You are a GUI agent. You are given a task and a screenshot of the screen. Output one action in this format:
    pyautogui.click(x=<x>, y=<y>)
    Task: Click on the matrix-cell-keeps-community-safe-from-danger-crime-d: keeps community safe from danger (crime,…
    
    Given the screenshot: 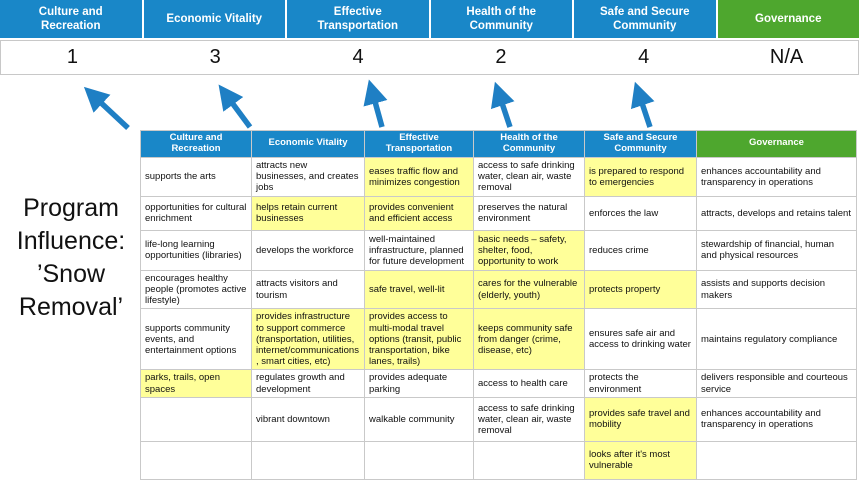 What is the action you would take?
    pyautogui.click(x=529, y=339)
    